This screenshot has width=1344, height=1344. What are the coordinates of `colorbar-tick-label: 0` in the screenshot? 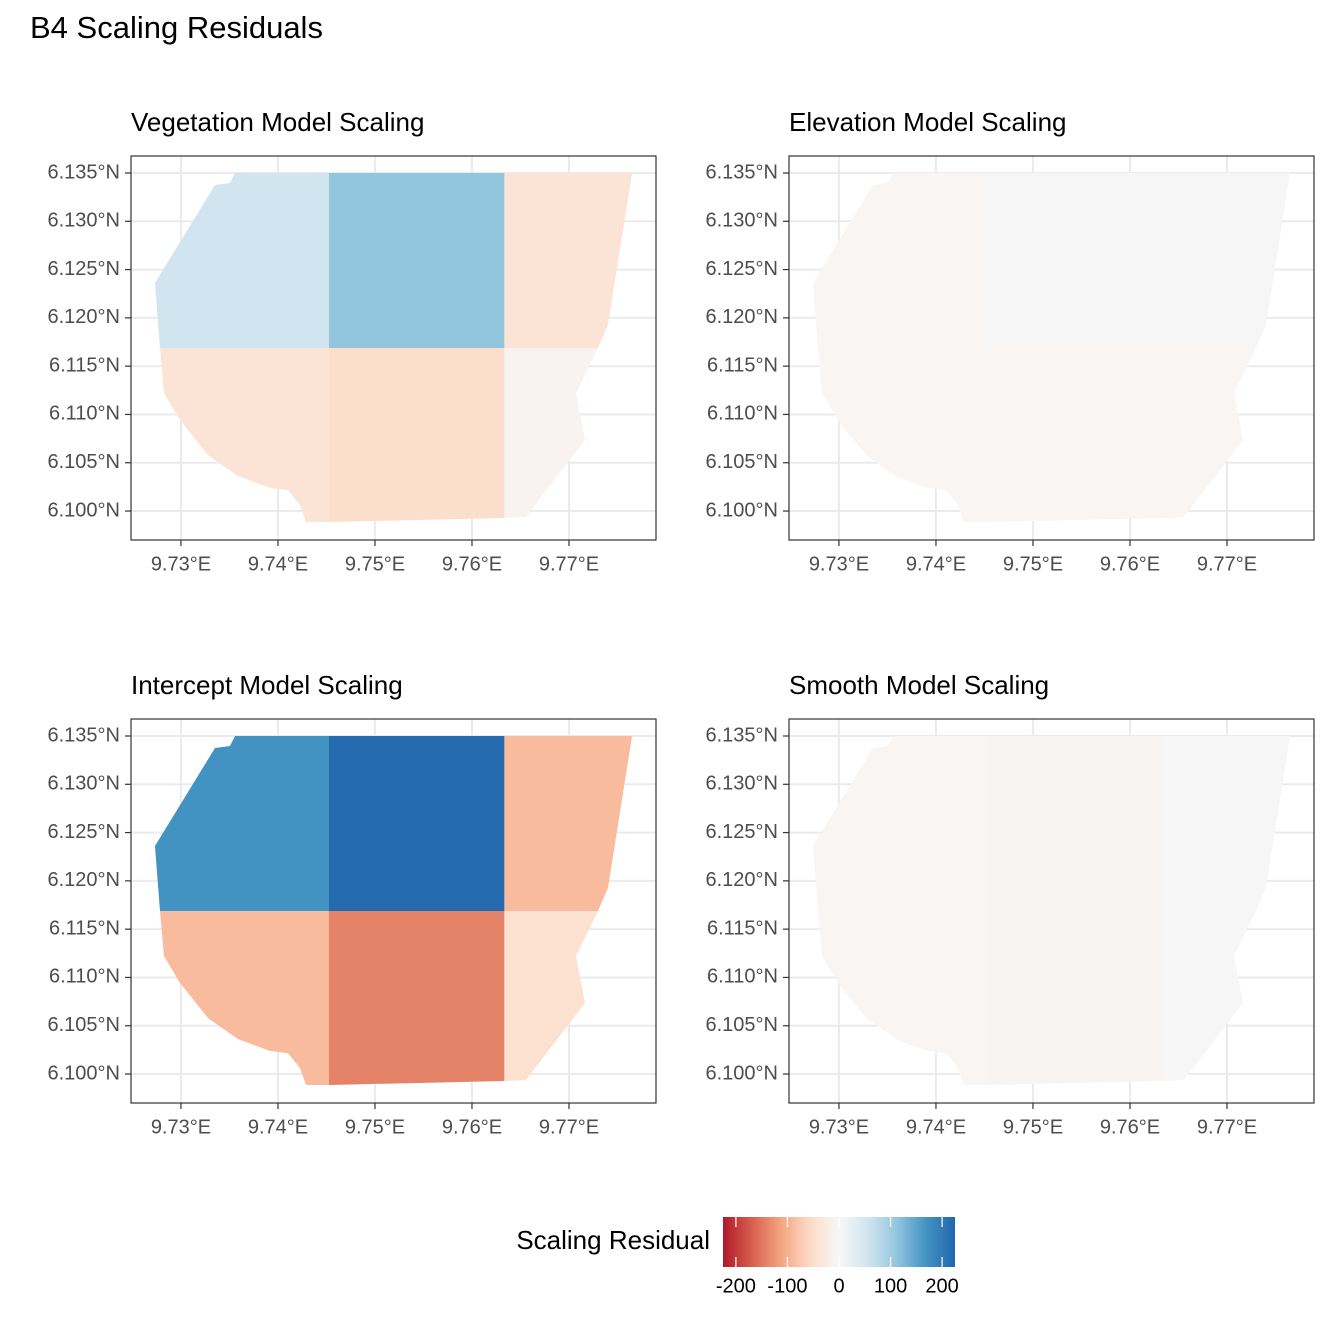 It's located at (838, 1286).